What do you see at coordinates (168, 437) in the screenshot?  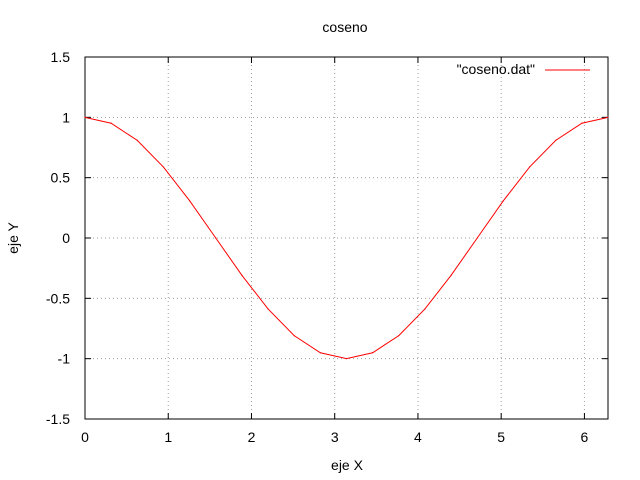 I see `x-tick-label: 1` at bounding box center [168, 437].